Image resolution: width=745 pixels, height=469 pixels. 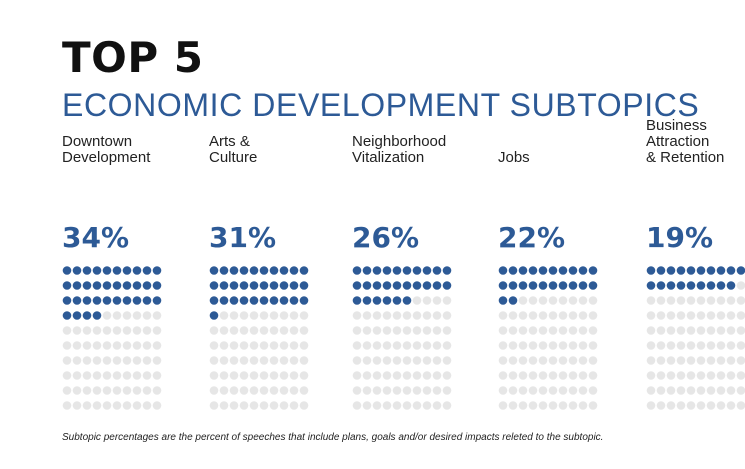 What do you see at coordinates (514, 157) in the screenshot?
I see `subtopic-label: Jobs` at bounding box center [514, 157].